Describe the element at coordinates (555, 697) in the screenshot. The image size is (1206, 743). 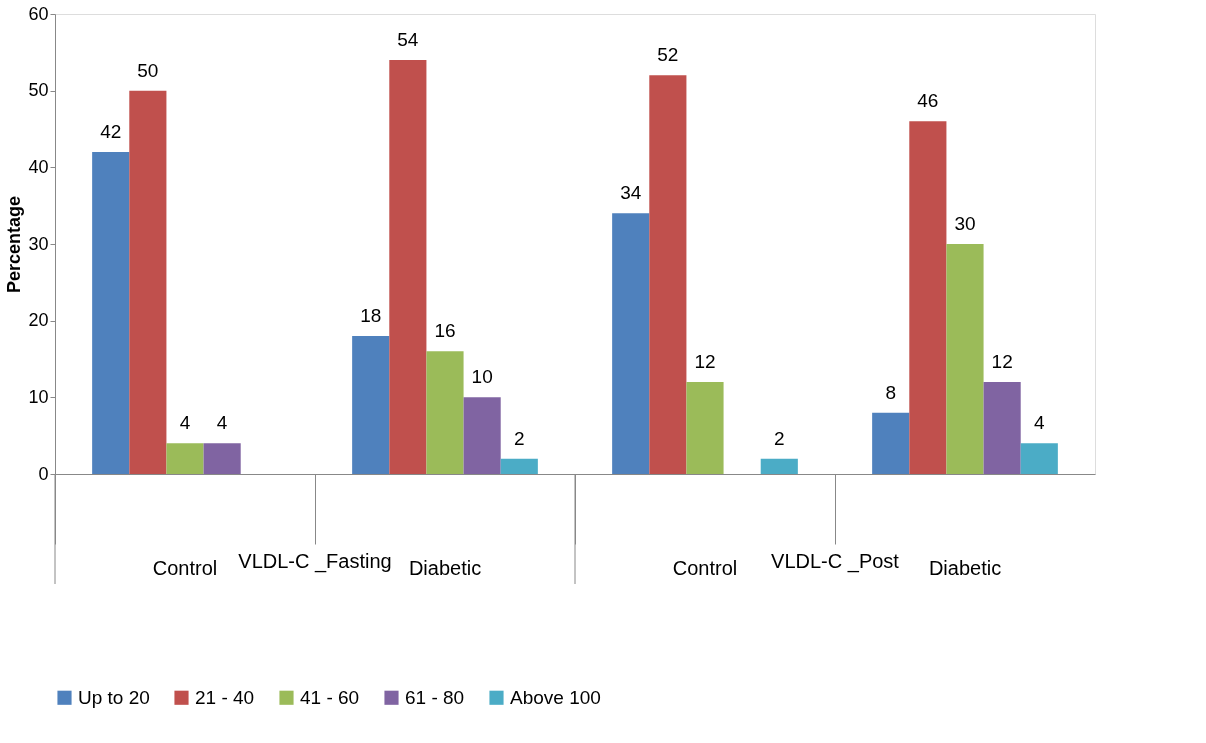
I see `legend-label: Above 100` at that location.